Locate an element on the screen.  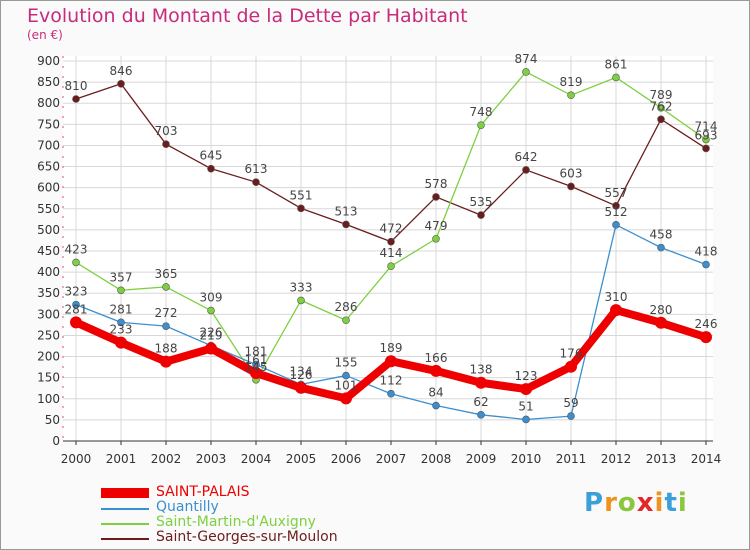
data-label-saint-martin-d-auxigny: 357 is located at coordinates (121, 277).